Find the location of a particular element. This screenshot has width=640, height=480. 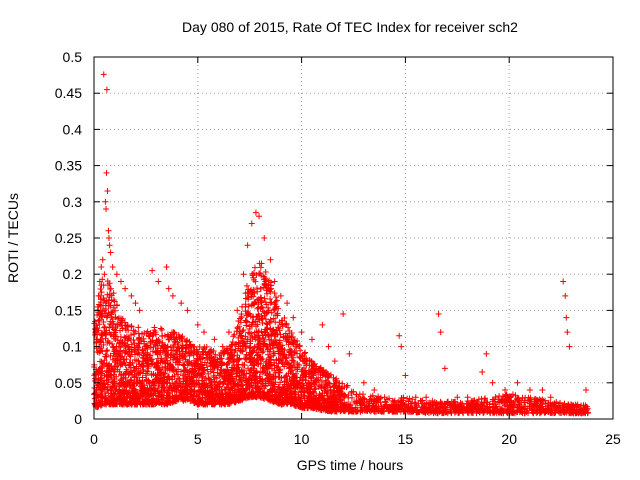

y-tick-label: 0.1 is located at coordinates (73, 347).